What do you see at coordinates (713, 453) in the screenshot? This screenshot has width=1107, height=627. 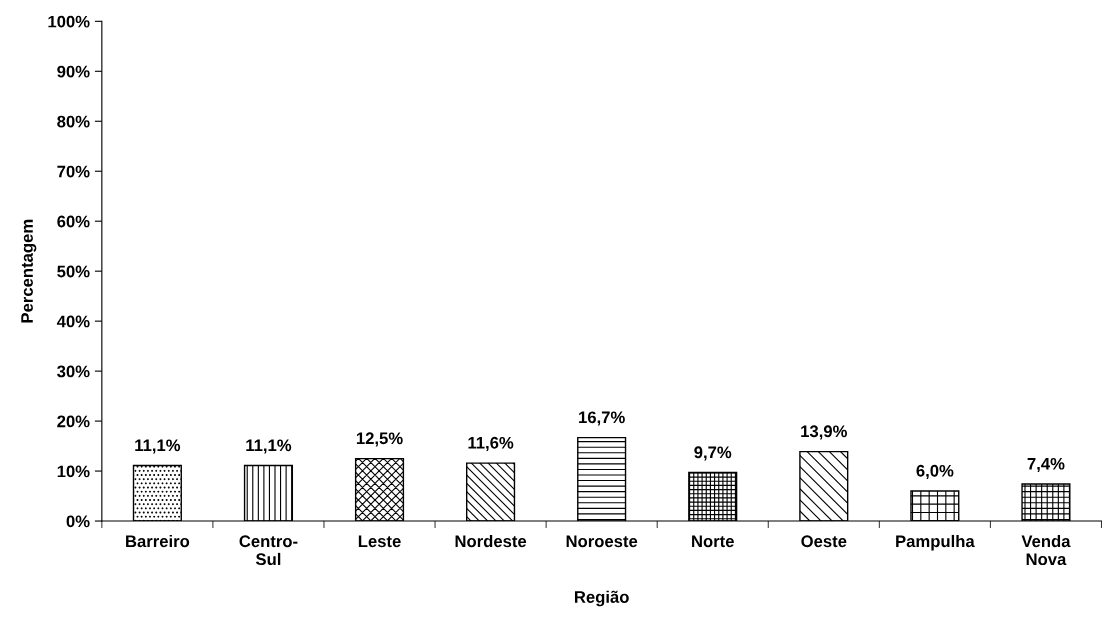 I see `data-label: 9,7%` at bounding box center [713, 453].